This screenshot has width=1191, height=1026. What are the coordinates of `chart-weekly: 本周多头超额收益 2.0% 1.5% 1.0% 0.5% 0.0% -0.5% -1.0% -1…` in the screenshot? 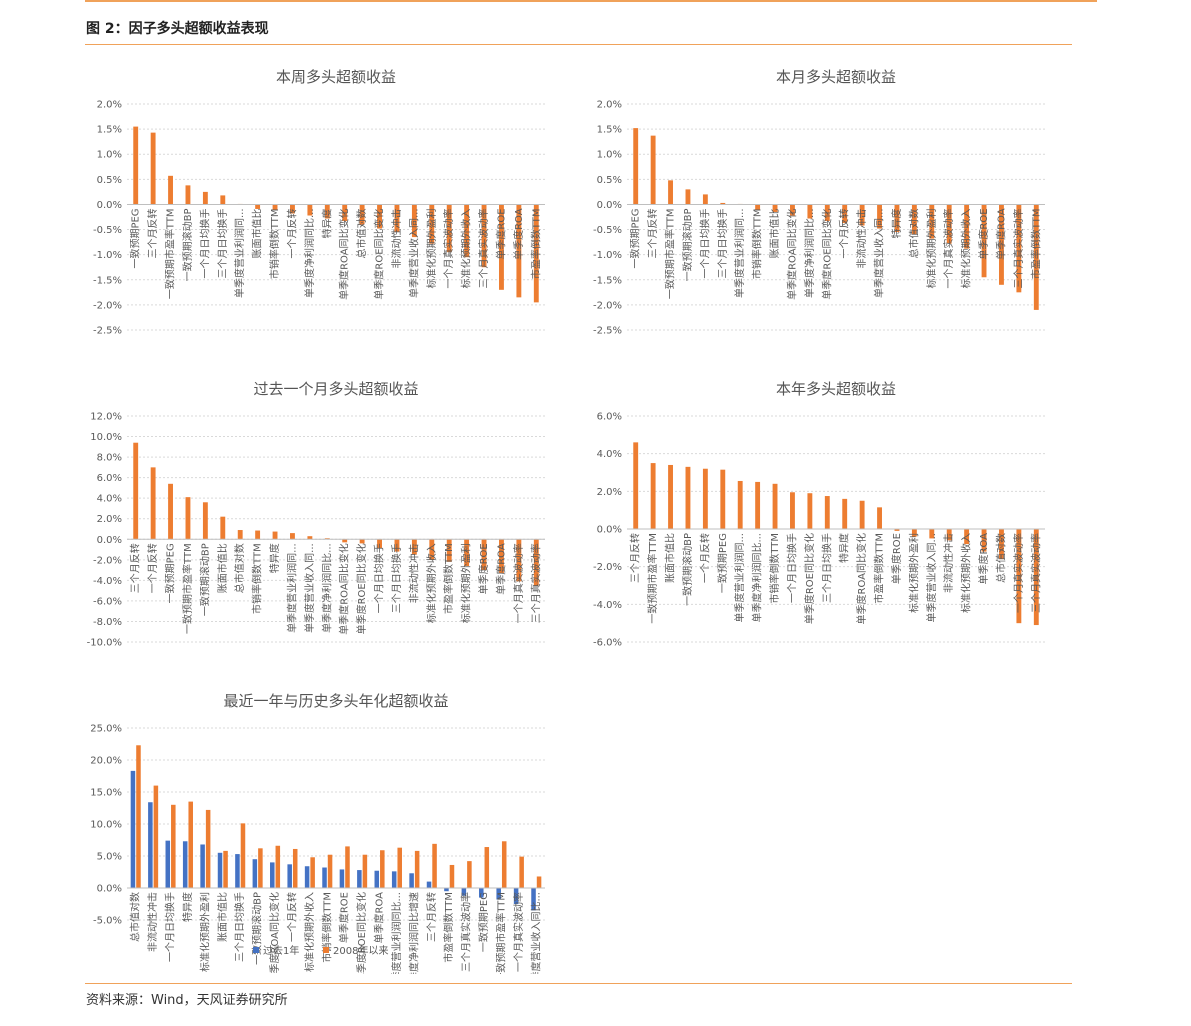 It's located at (320, 205).